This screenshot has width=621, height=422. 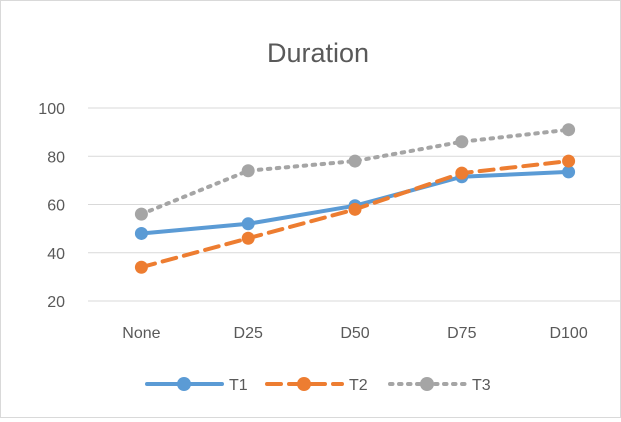 I want to click on x-tick-label-d50: D50, so click(x=354, y=333).